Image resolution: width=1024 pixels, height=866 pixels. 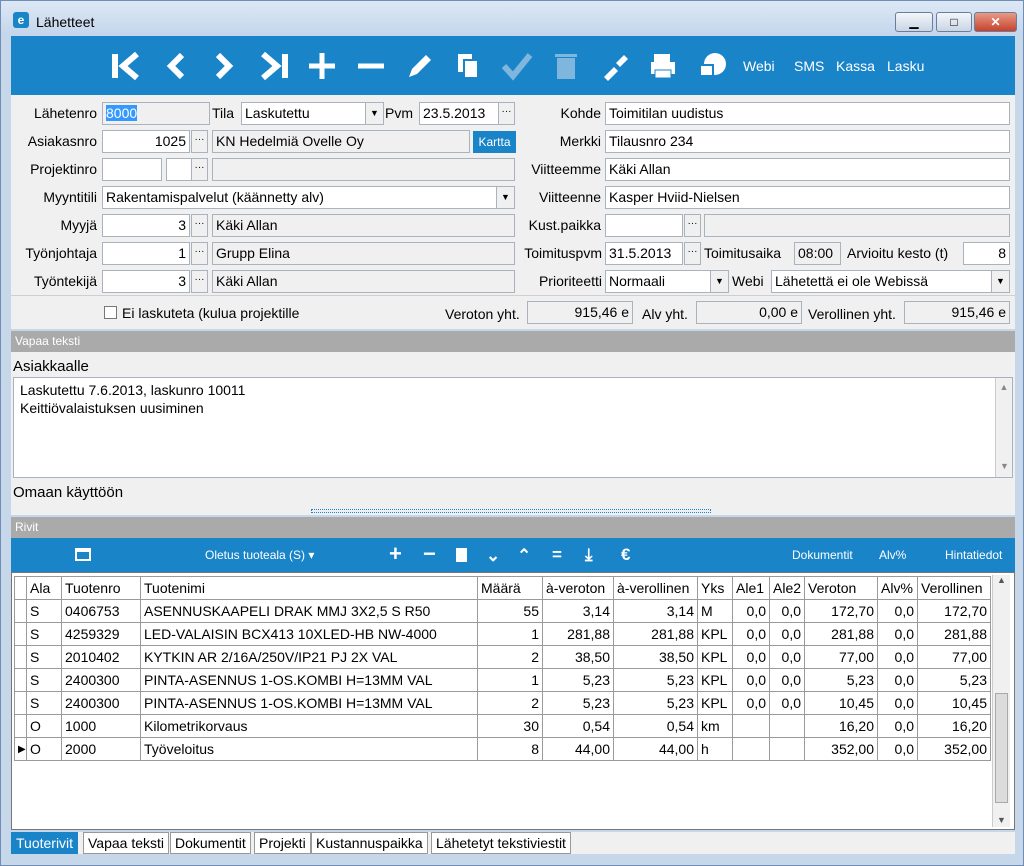 I want to click on toimituspvm-picker-button: ···, so click(x=692, y=253).